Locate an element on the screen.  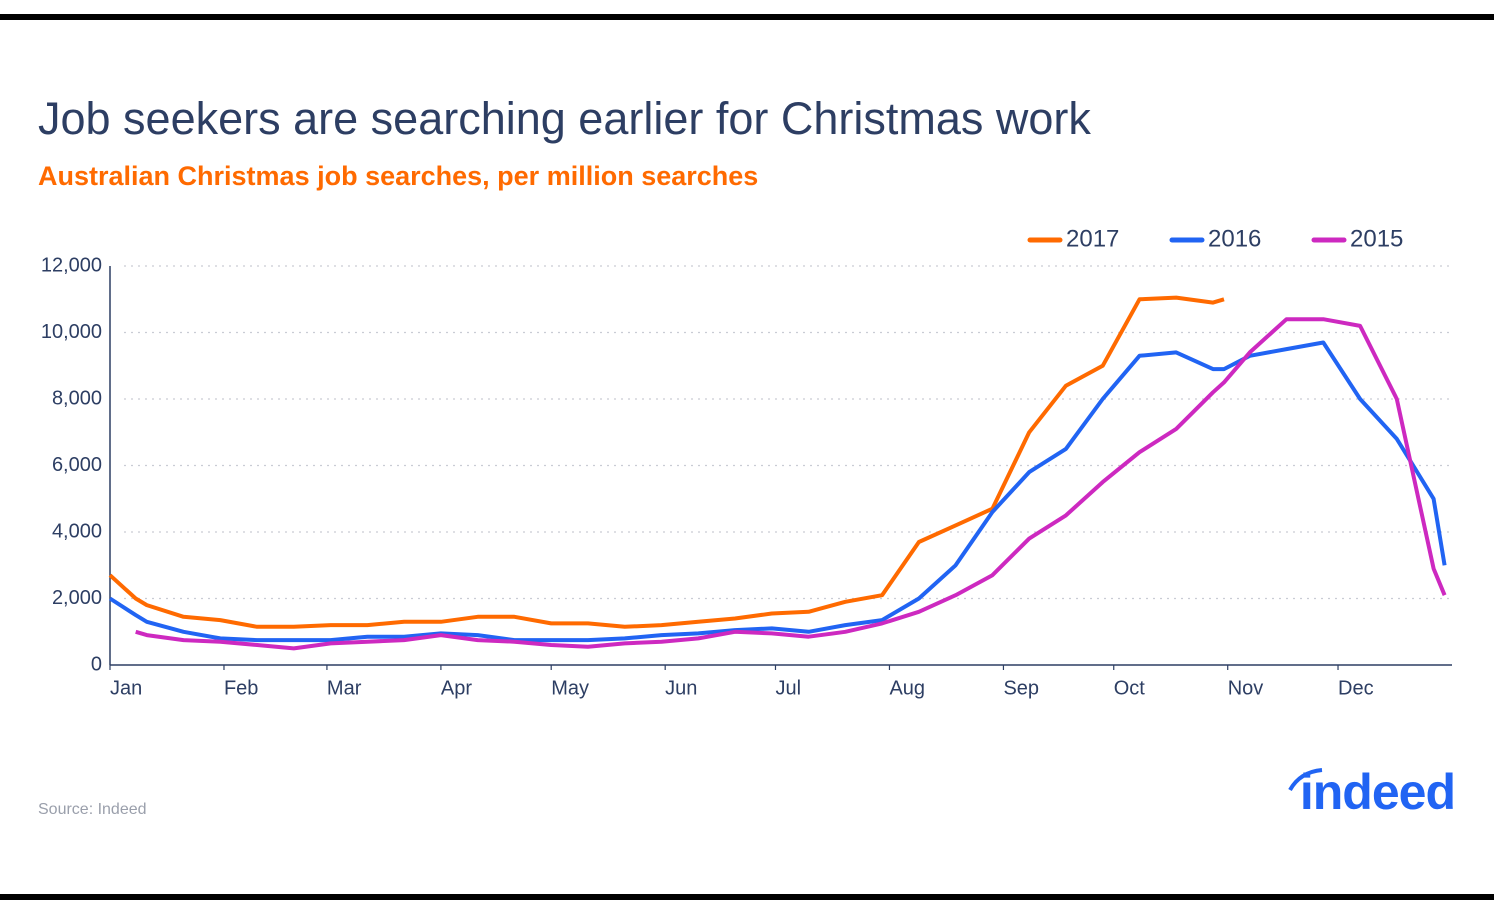
x-tick-label: Oct is located at coordinates (1130, 688).